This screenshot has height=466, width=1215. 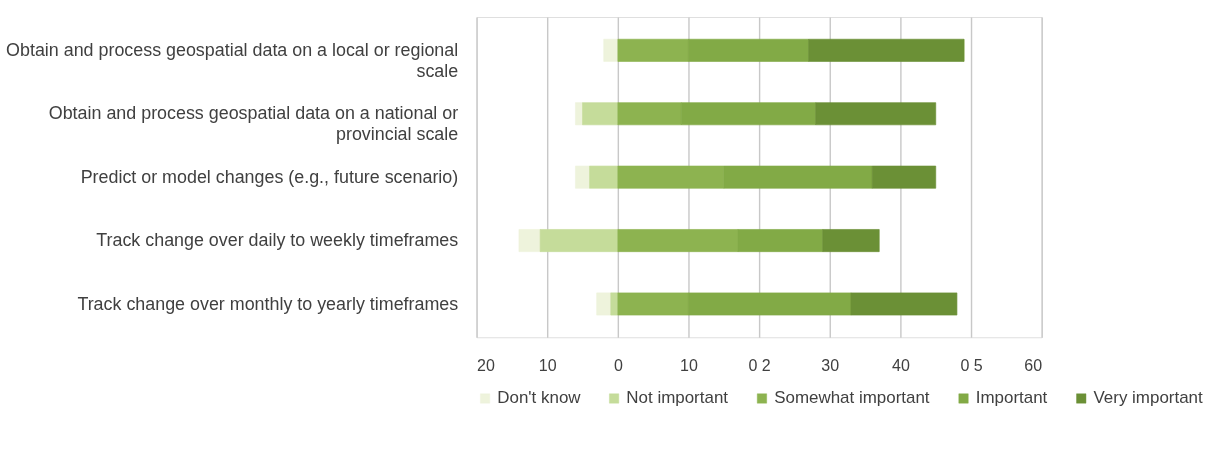 What do you see at coordinates (539, 398) in the screenshot?
I see `legend-label: Don't know` at bounding box center [539, 398].